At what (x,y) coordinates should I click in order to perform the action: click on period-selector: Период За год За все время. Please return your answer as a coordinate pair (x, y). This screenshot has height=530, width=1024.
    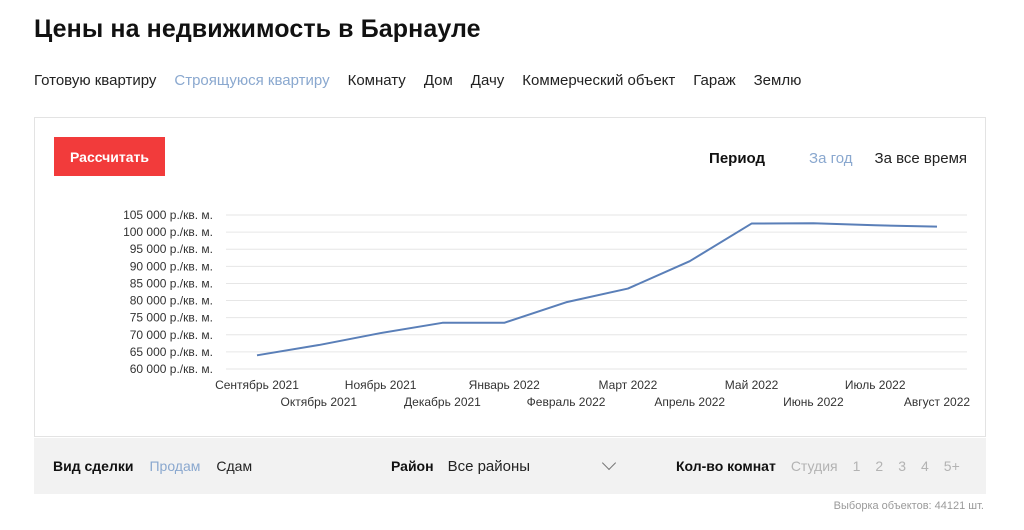
    Looking at the image, I should click on (838, 158).